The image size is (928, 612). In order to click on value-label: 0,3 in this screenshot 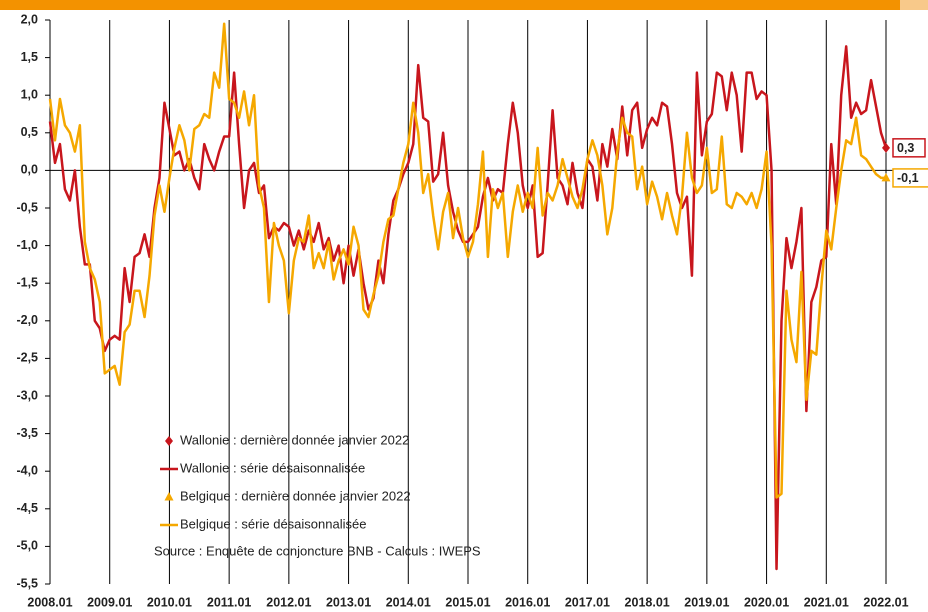, I will do `click(905, 148)`.